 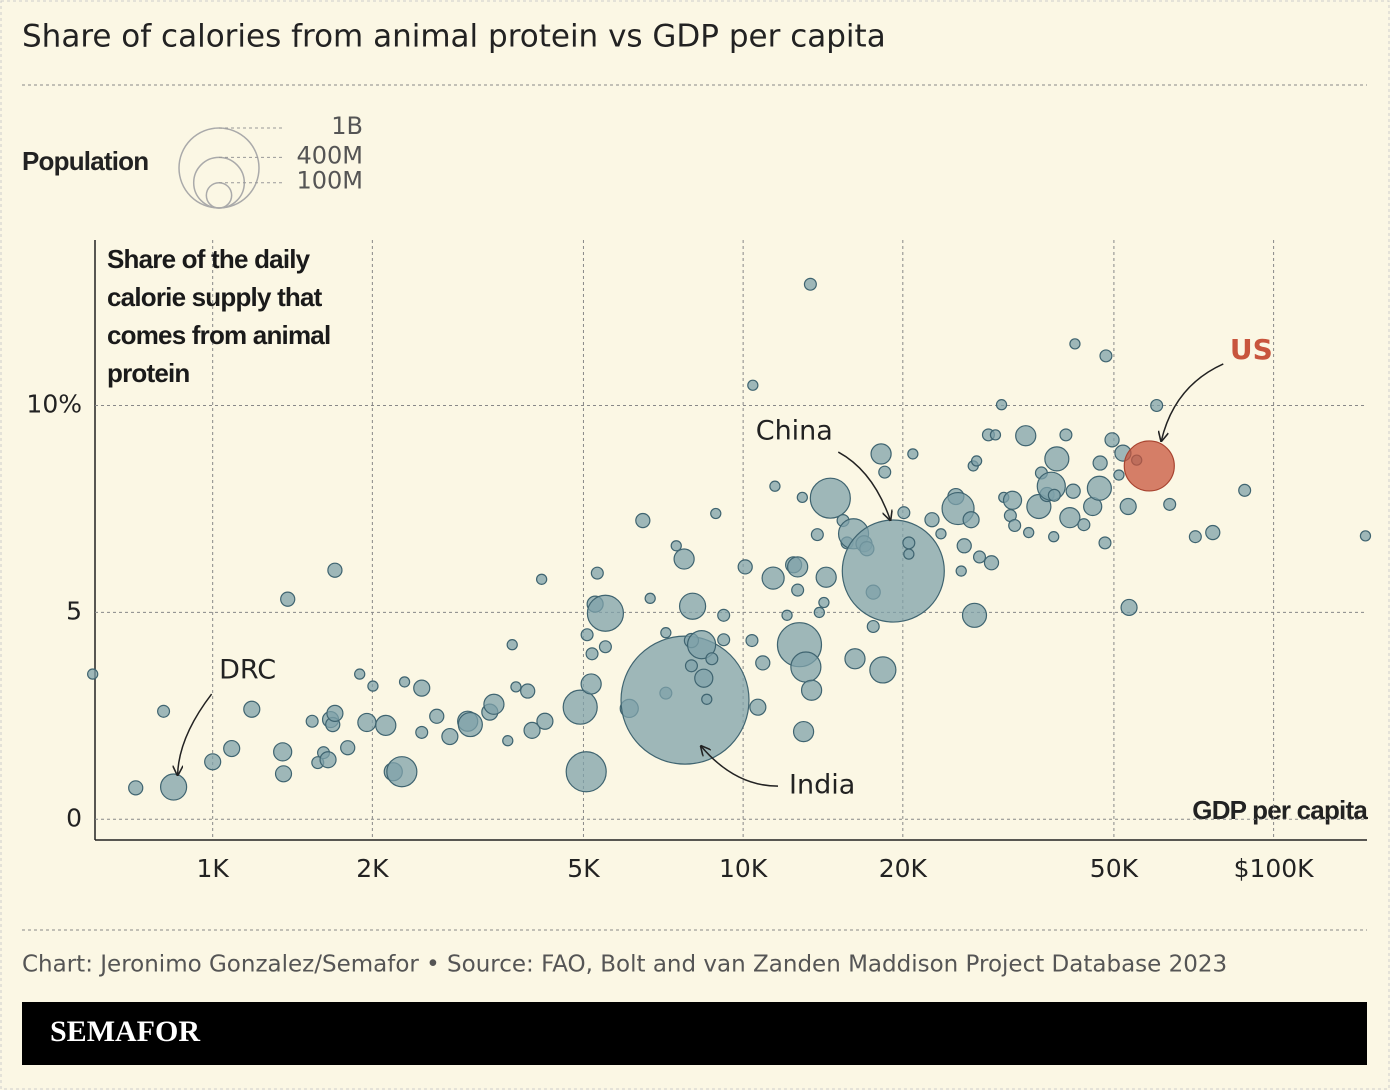 I want to click on x-tick-label: 1K, so click(x=213, y=868).